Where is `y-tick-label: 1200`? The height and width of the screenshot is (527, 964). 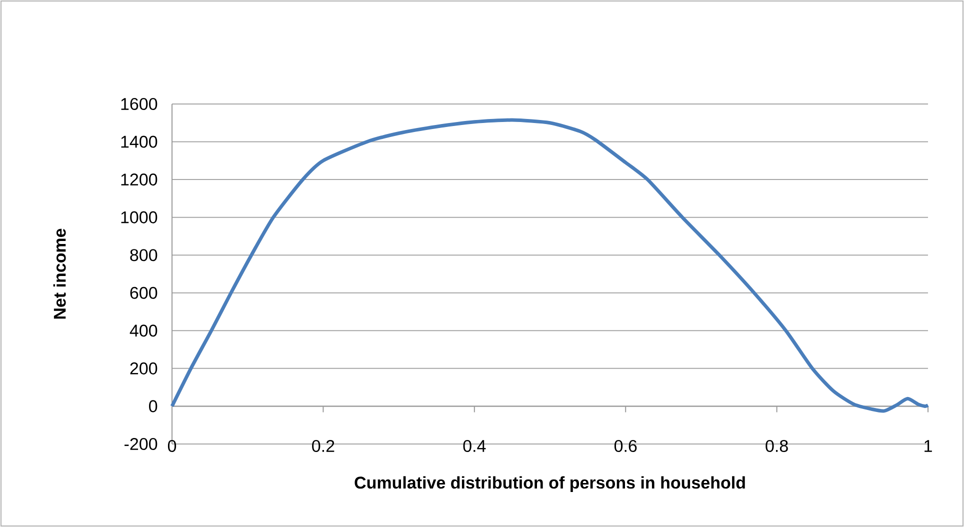 y-tick-label: 1200 is located at coordinates (139, 180).